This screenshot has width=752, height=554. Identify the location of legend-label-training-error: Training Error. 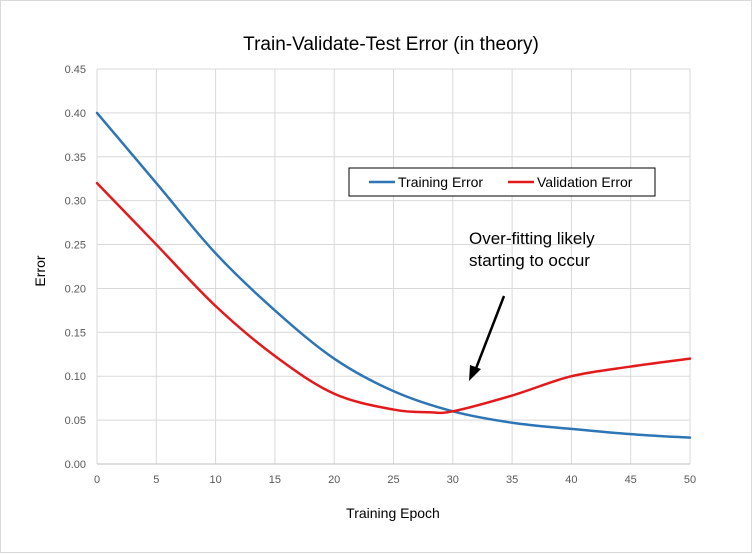
(440, 182).